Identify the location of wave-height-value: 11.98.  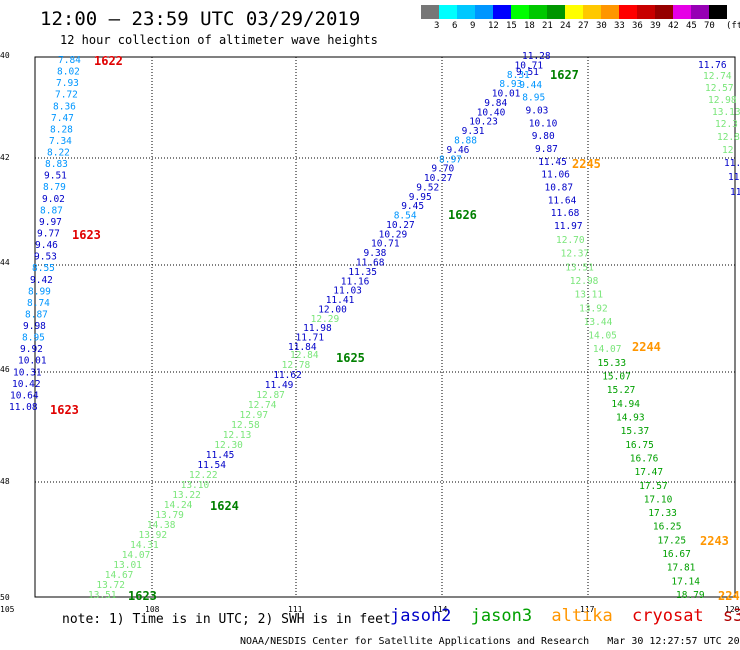
(317, 328).